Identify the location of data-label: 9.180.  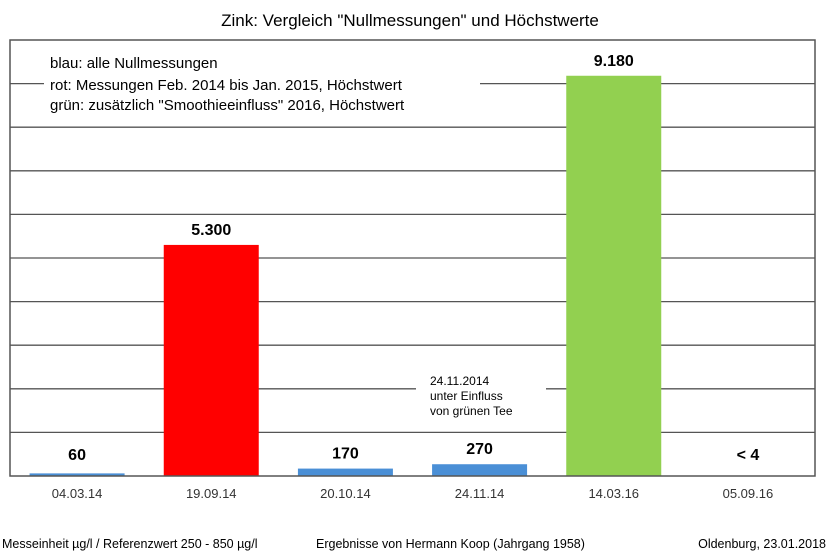
(614, 61).